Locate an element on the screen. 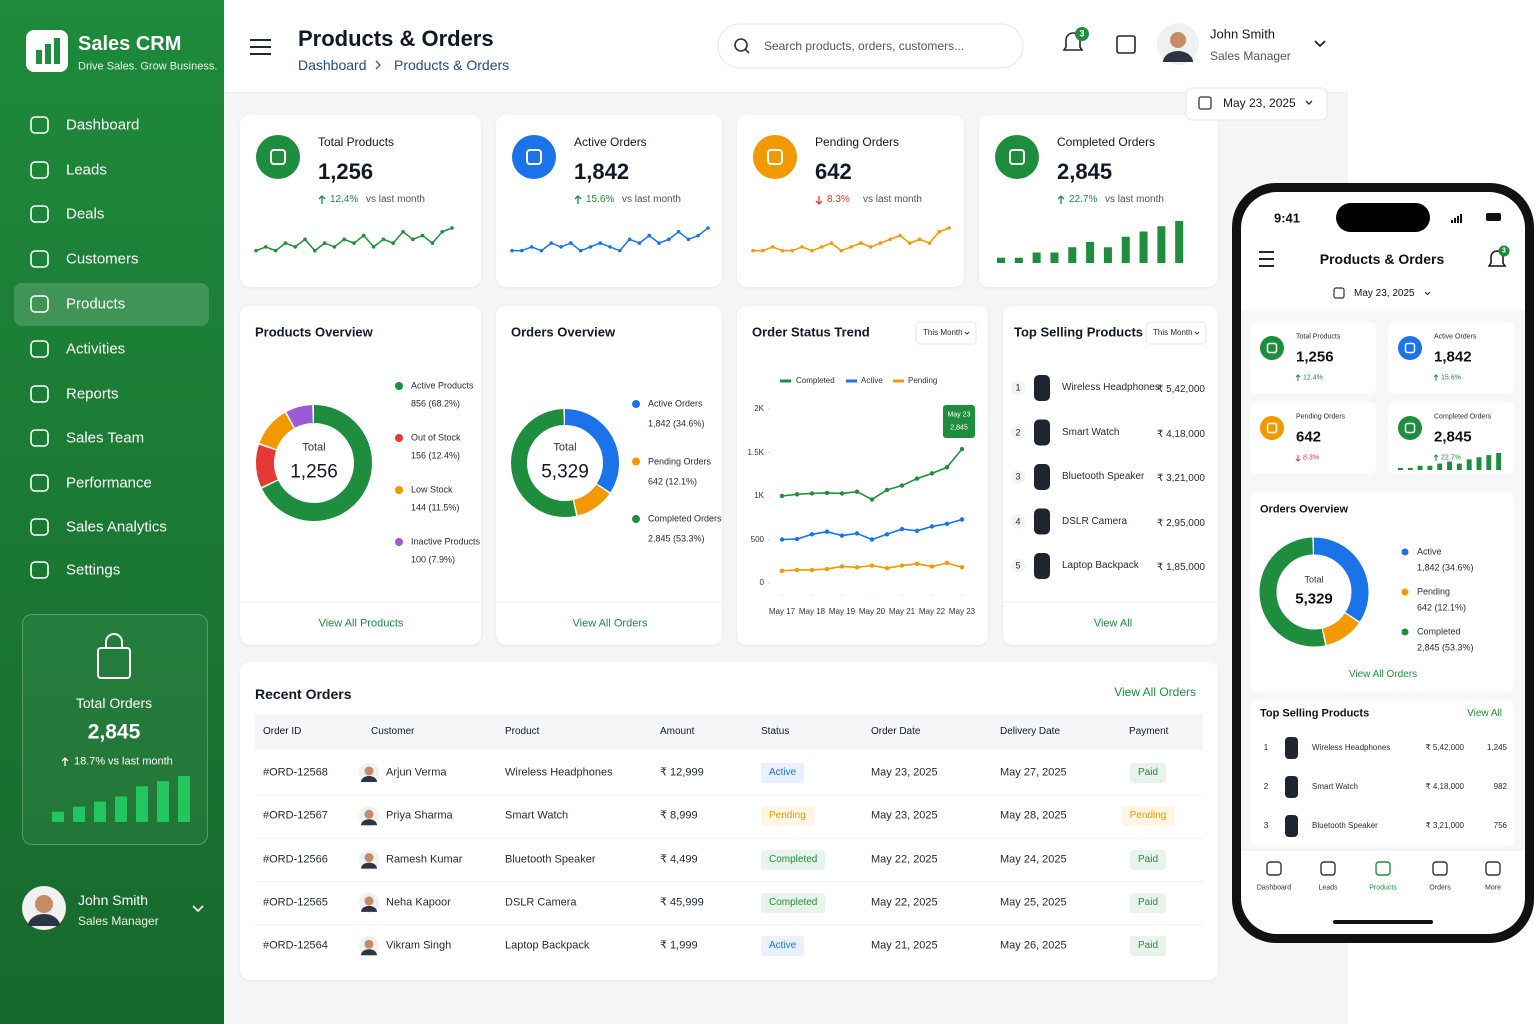 The height and width of the screenshot is (1024, 1536). search-box is located at coordinates (870, 46).